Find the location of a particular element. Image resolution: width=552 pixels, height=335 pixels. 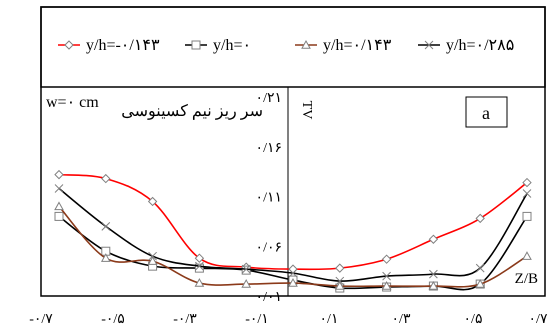

panel-label-box is located at coordinates (486, 112).